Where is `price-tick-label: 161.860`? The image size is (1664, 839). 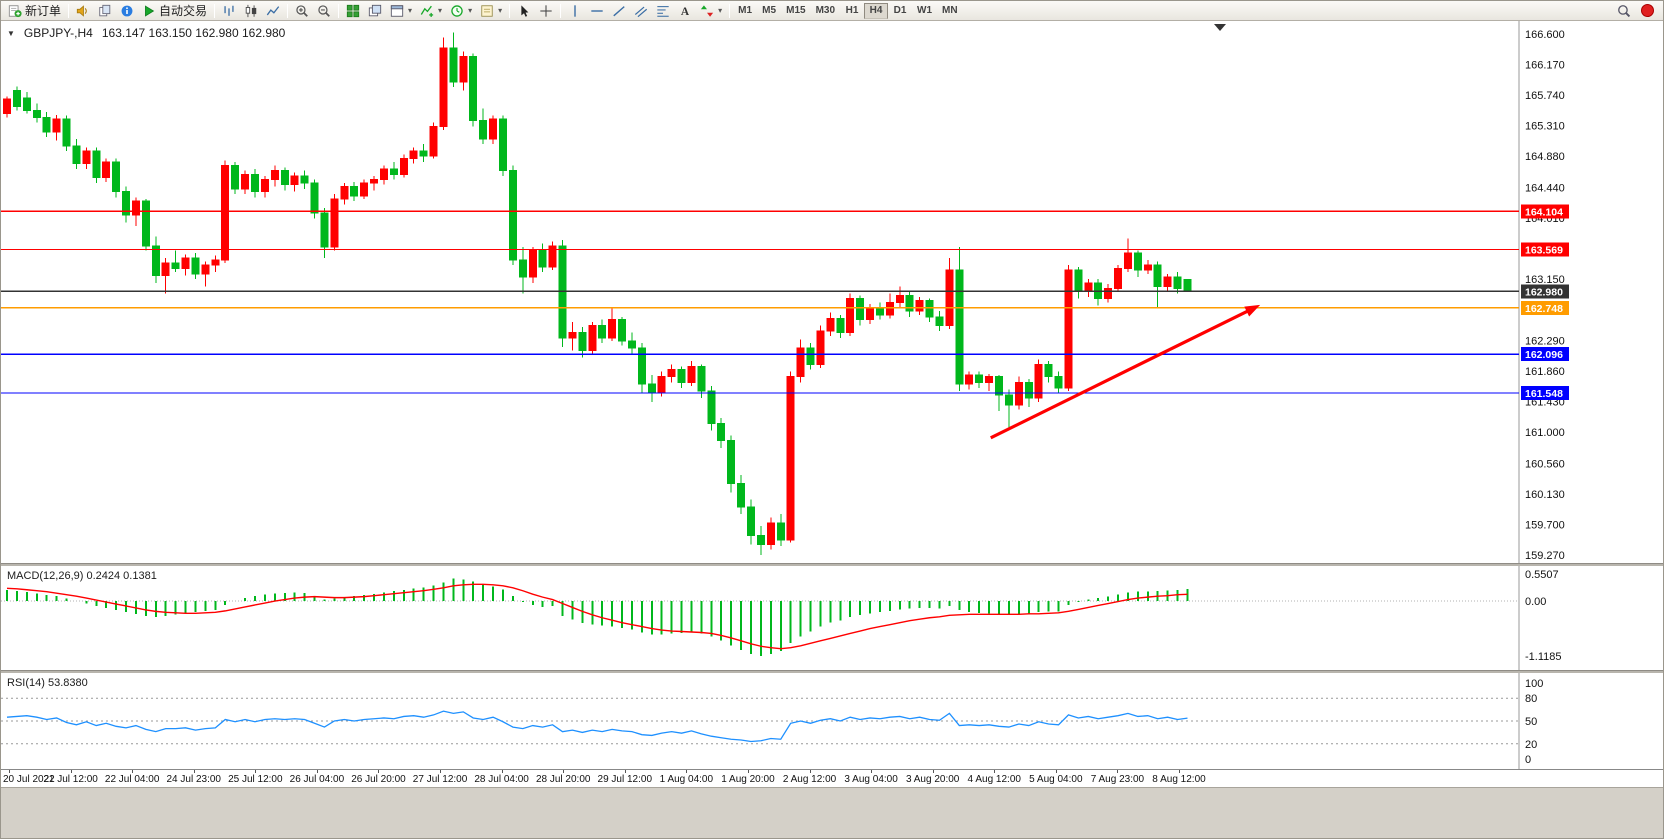 price-tick-label: 161.860 is located at coordinates (1545, 372).